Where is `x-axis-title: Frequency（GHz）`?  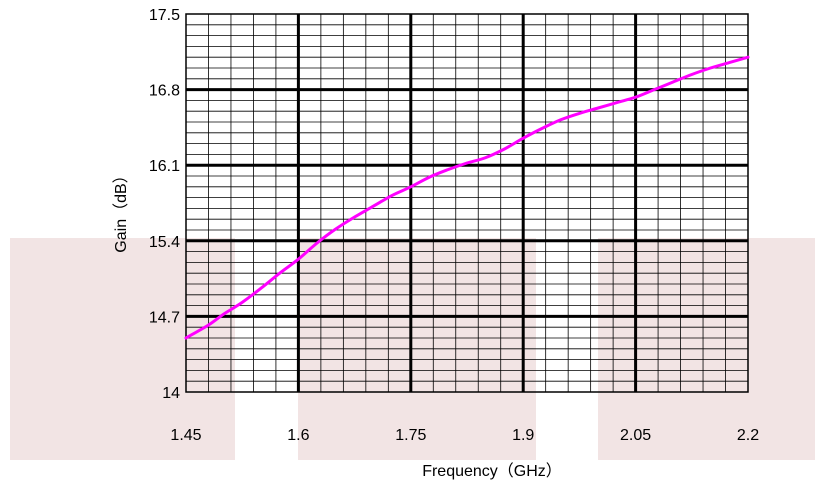
x-axis-title: Frequency（GHz） is located at coordinates (492, 471).